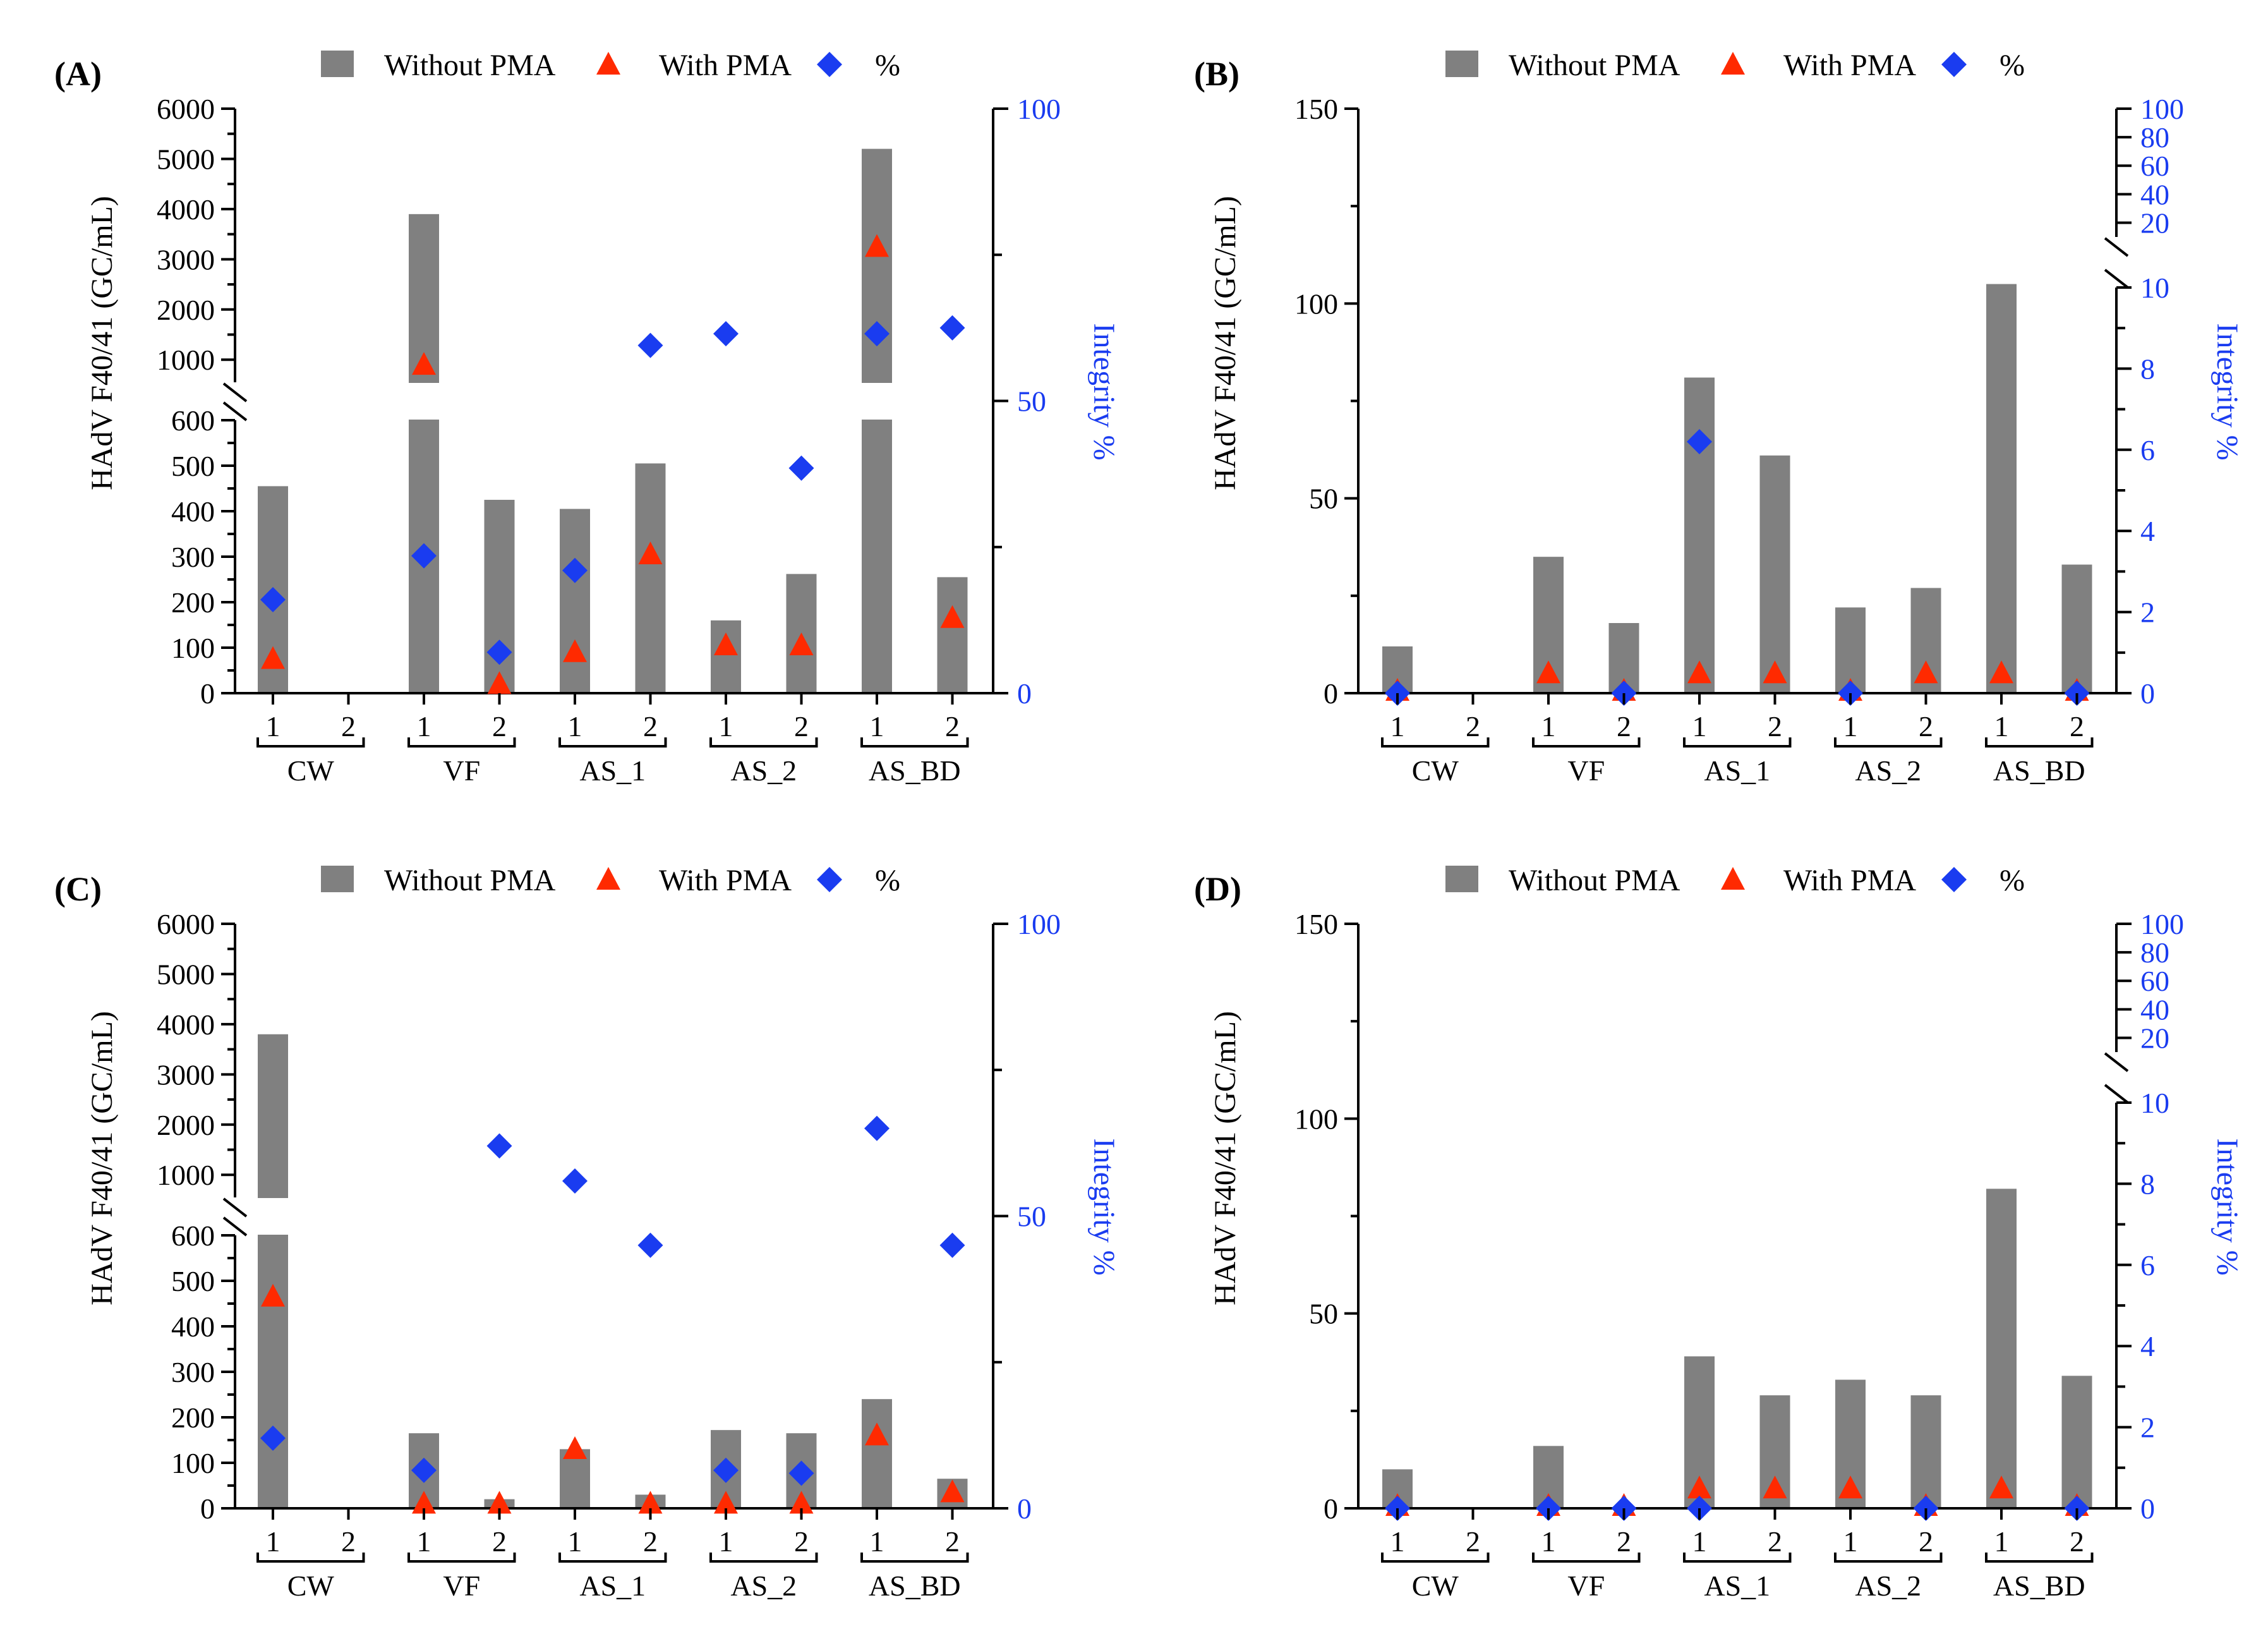 Image resolution: width=2268 pixels, height=1641 pixels. Describe the element at coordinates (1217, 74) in the screenshot. I see `panel-letter: (B)` at that location.